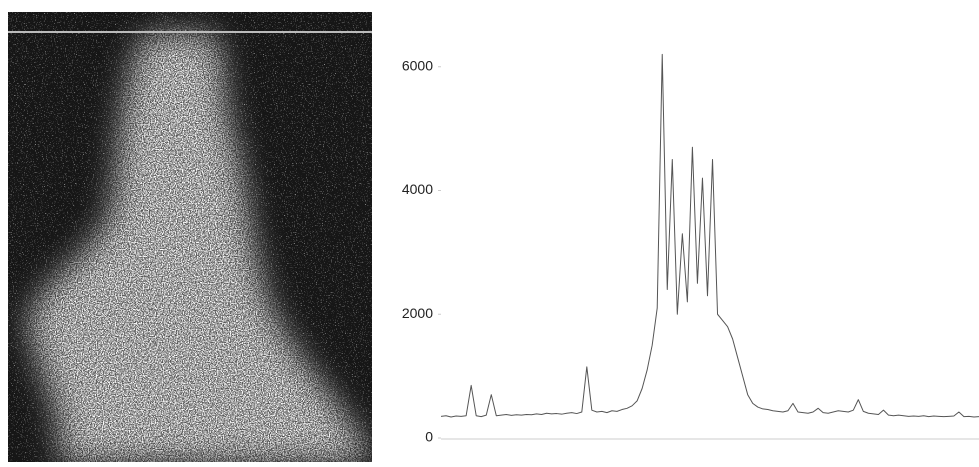 The height and width of the screenshot is (467, 979). I want to click on y-tick-label: 4000, so click(417, 189).